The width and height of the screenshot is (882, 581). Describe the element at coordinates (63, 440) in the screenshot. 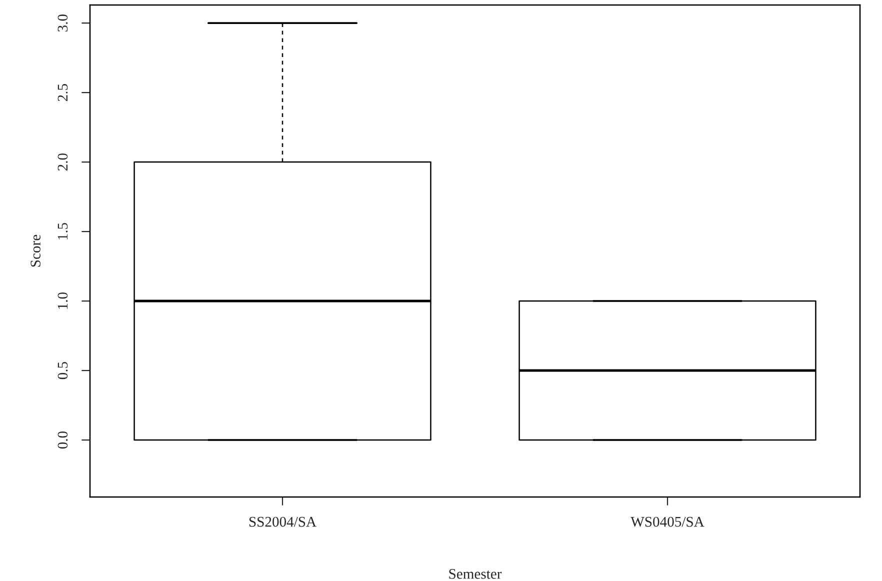

I see `y-tick-label: 0.0` at that location.